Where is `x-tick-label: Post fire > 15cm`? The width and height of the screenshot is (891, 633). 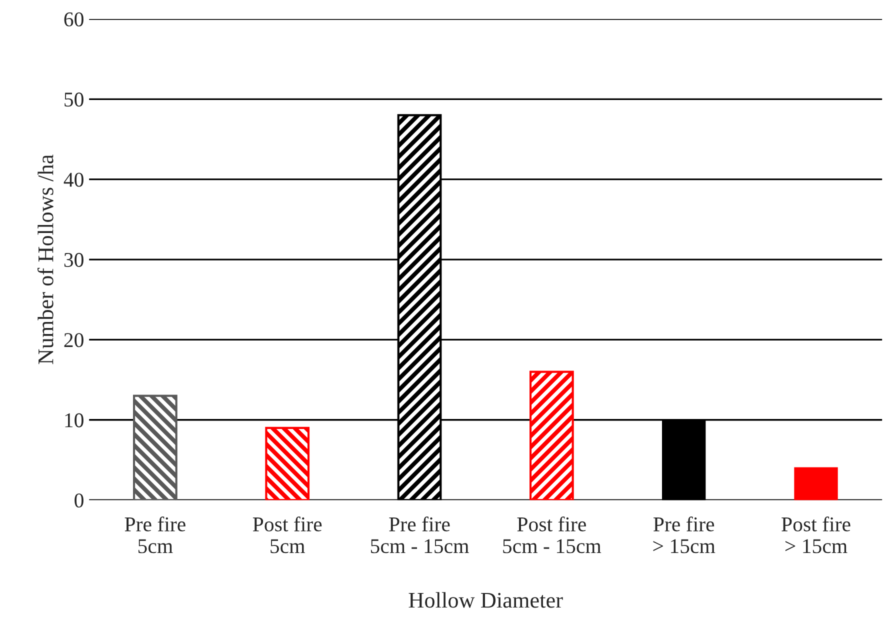 x-tick-label: Post fire > 15cm is located at coordinates (816, 535).